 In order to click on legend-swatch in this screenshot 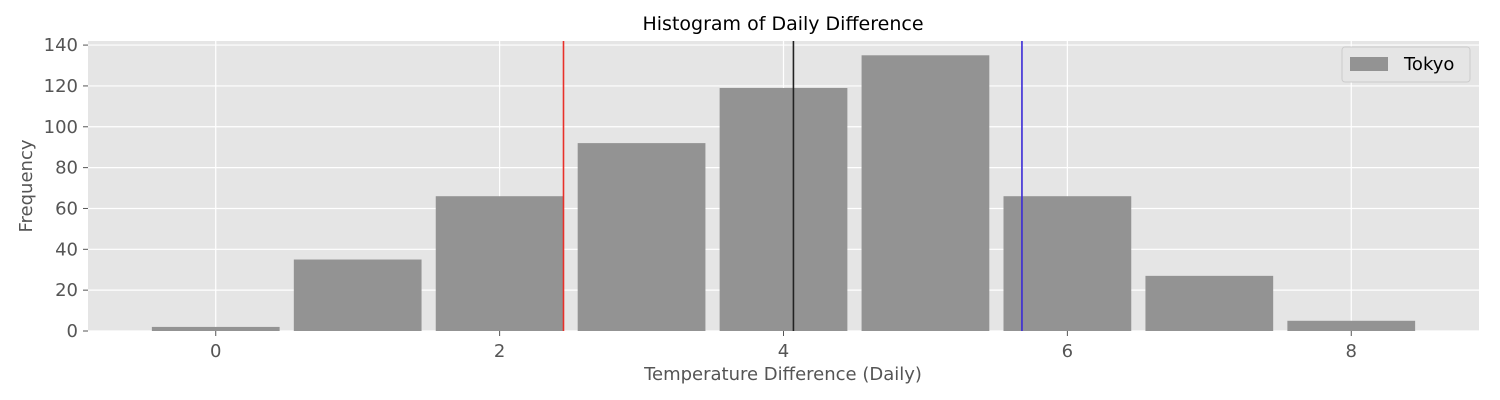, I will do `click(1369, 64)`.